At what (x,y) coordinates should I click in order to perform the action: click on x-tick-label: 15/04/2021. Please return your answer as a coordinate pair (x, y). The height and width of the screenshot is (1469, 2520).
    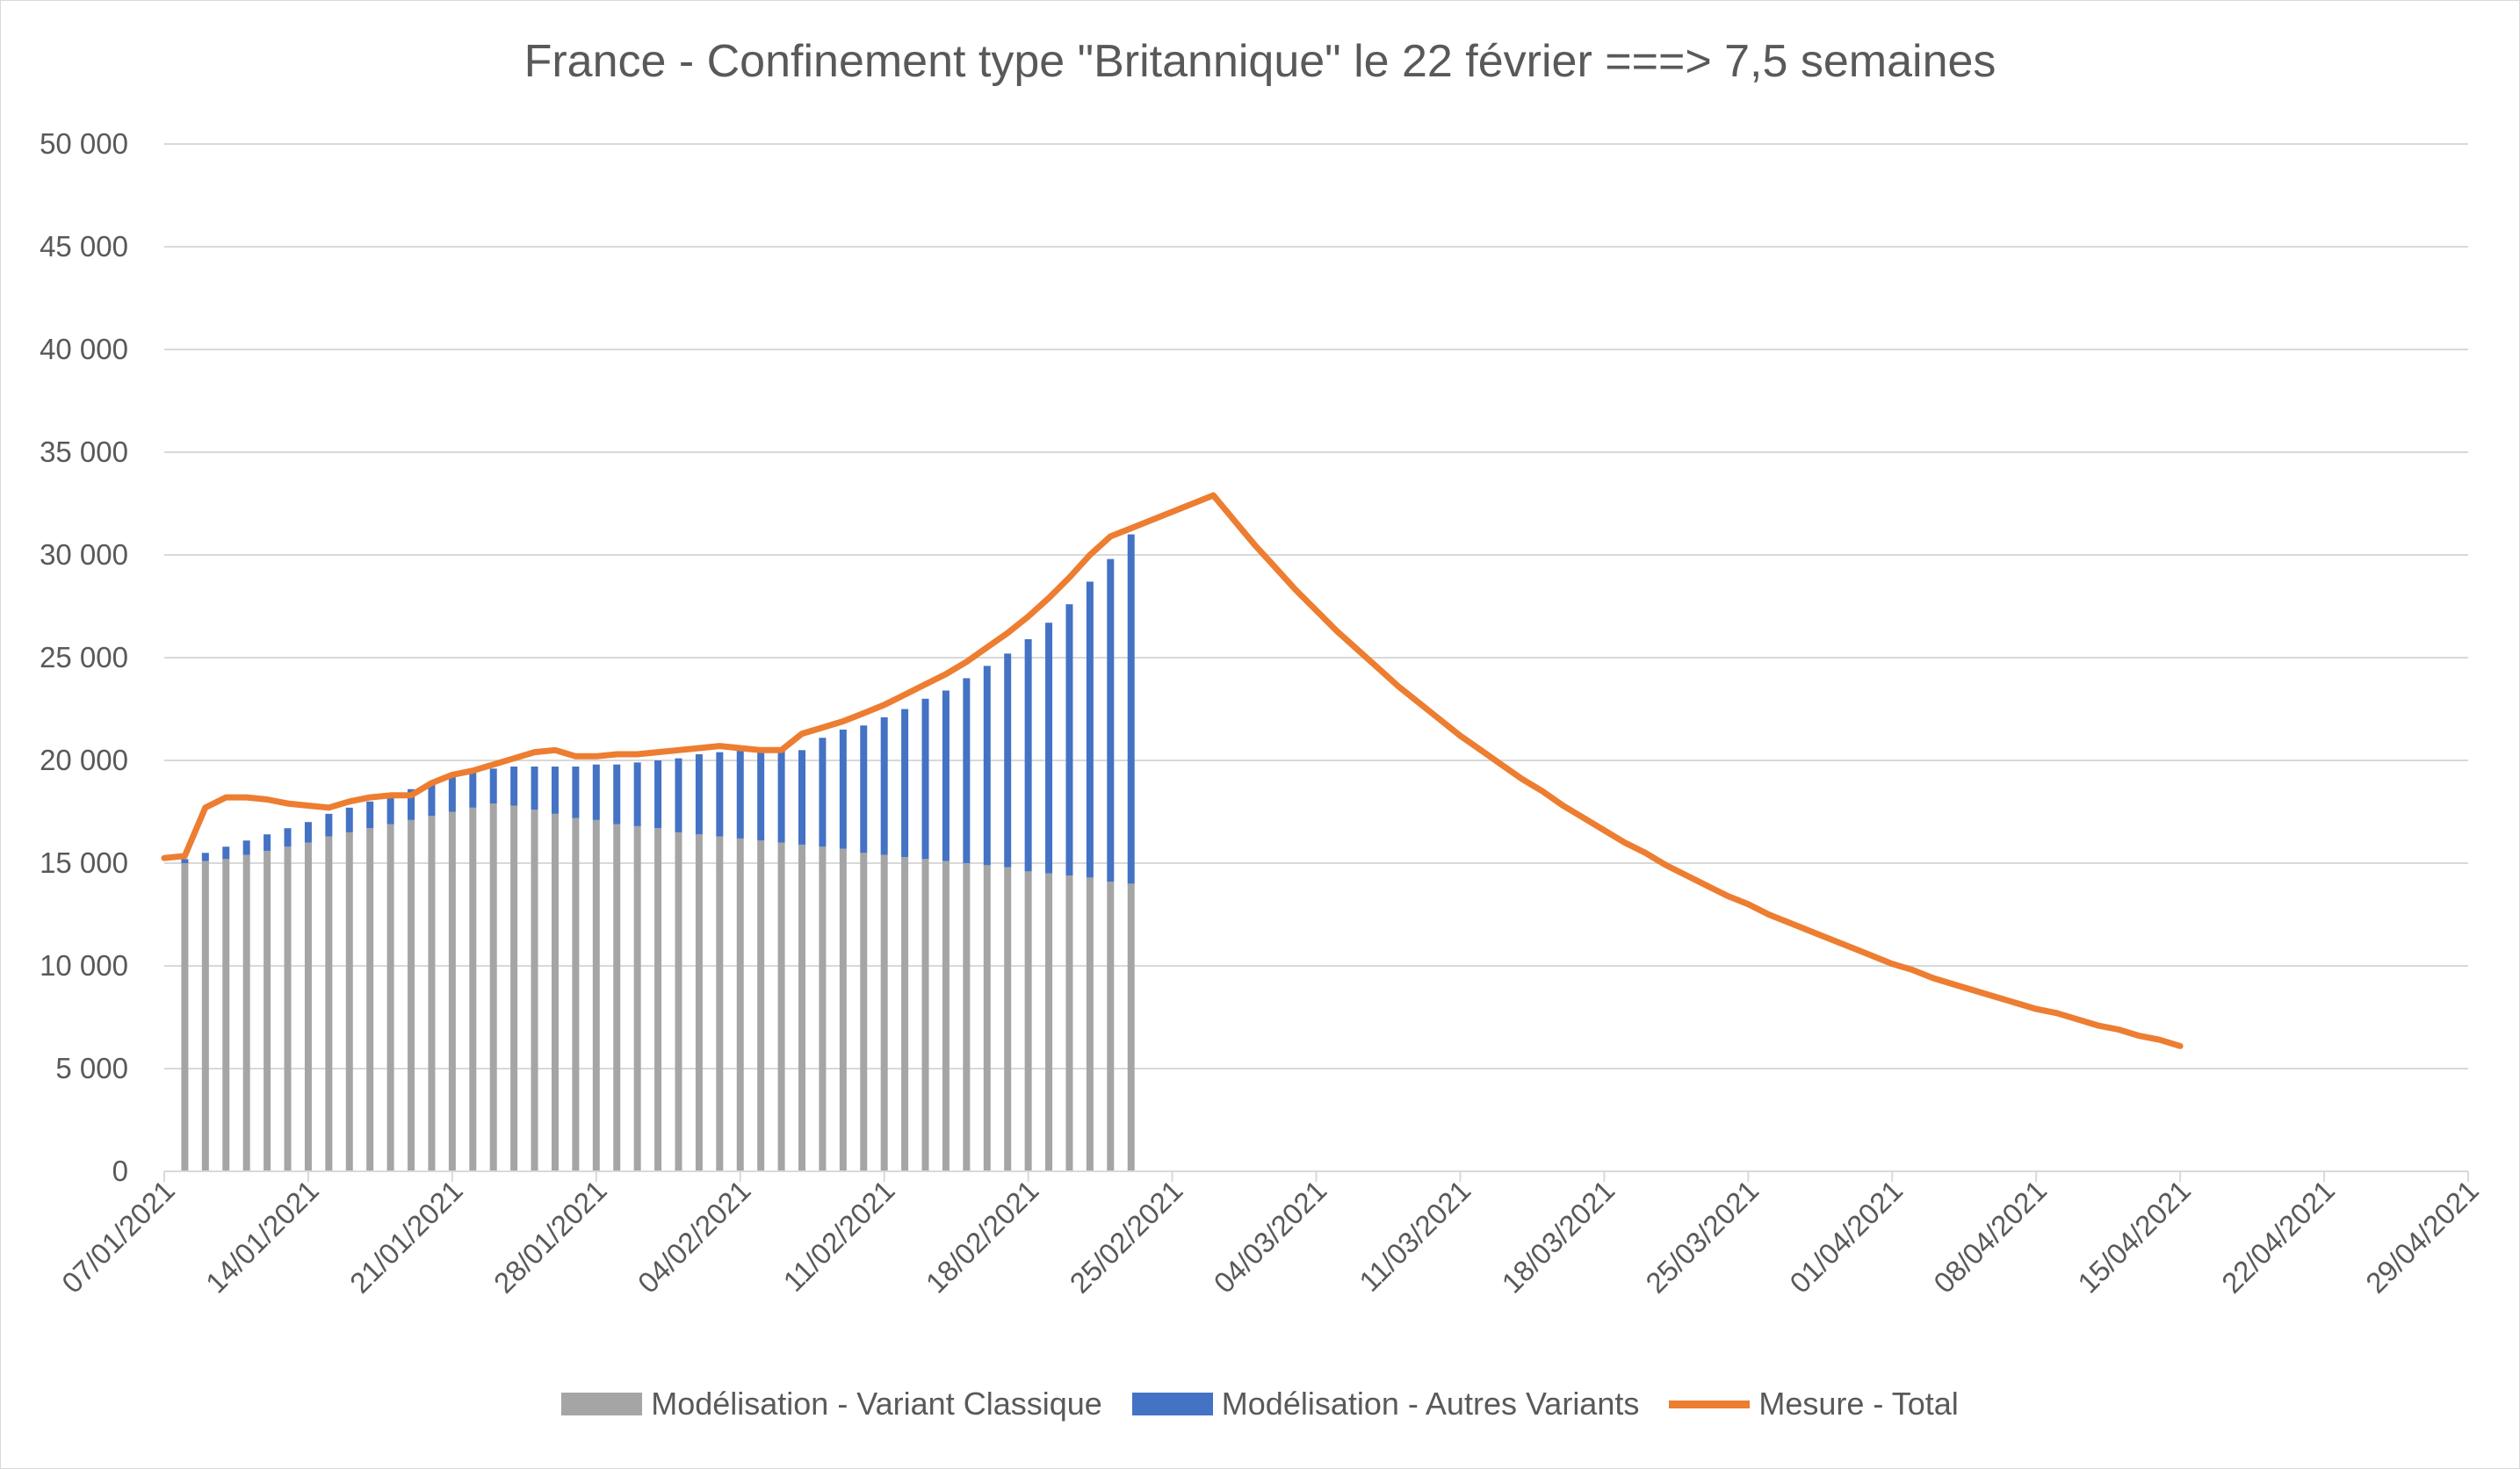
    Looking at the image, I should click on (2134, 1237).